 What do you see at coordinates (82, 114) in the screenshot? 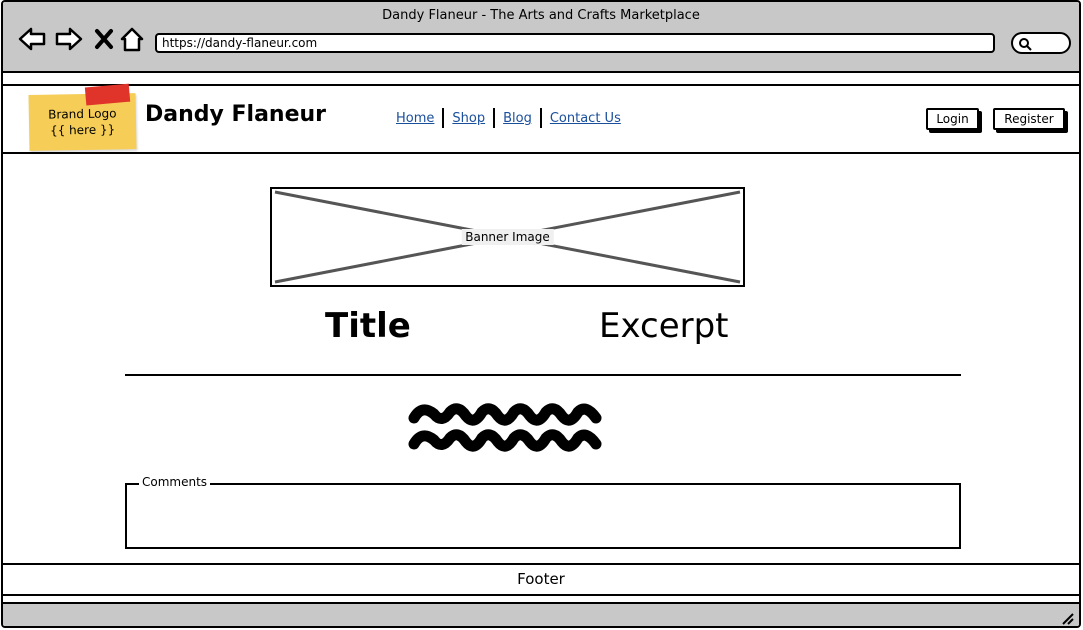
I see `logo-text-line1: Brand Logo` at bounding box center [82, 114].